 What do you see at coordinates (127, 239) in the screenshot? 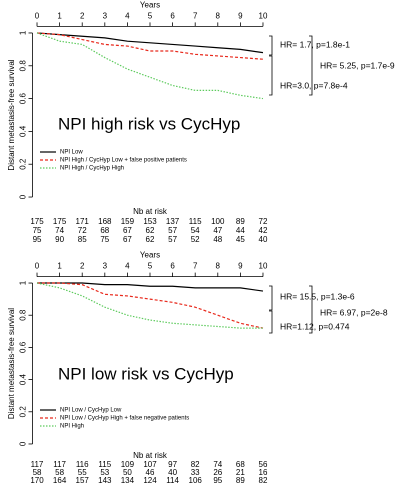
I see `at-risk-count: 67` at bounding box center [127, 239].